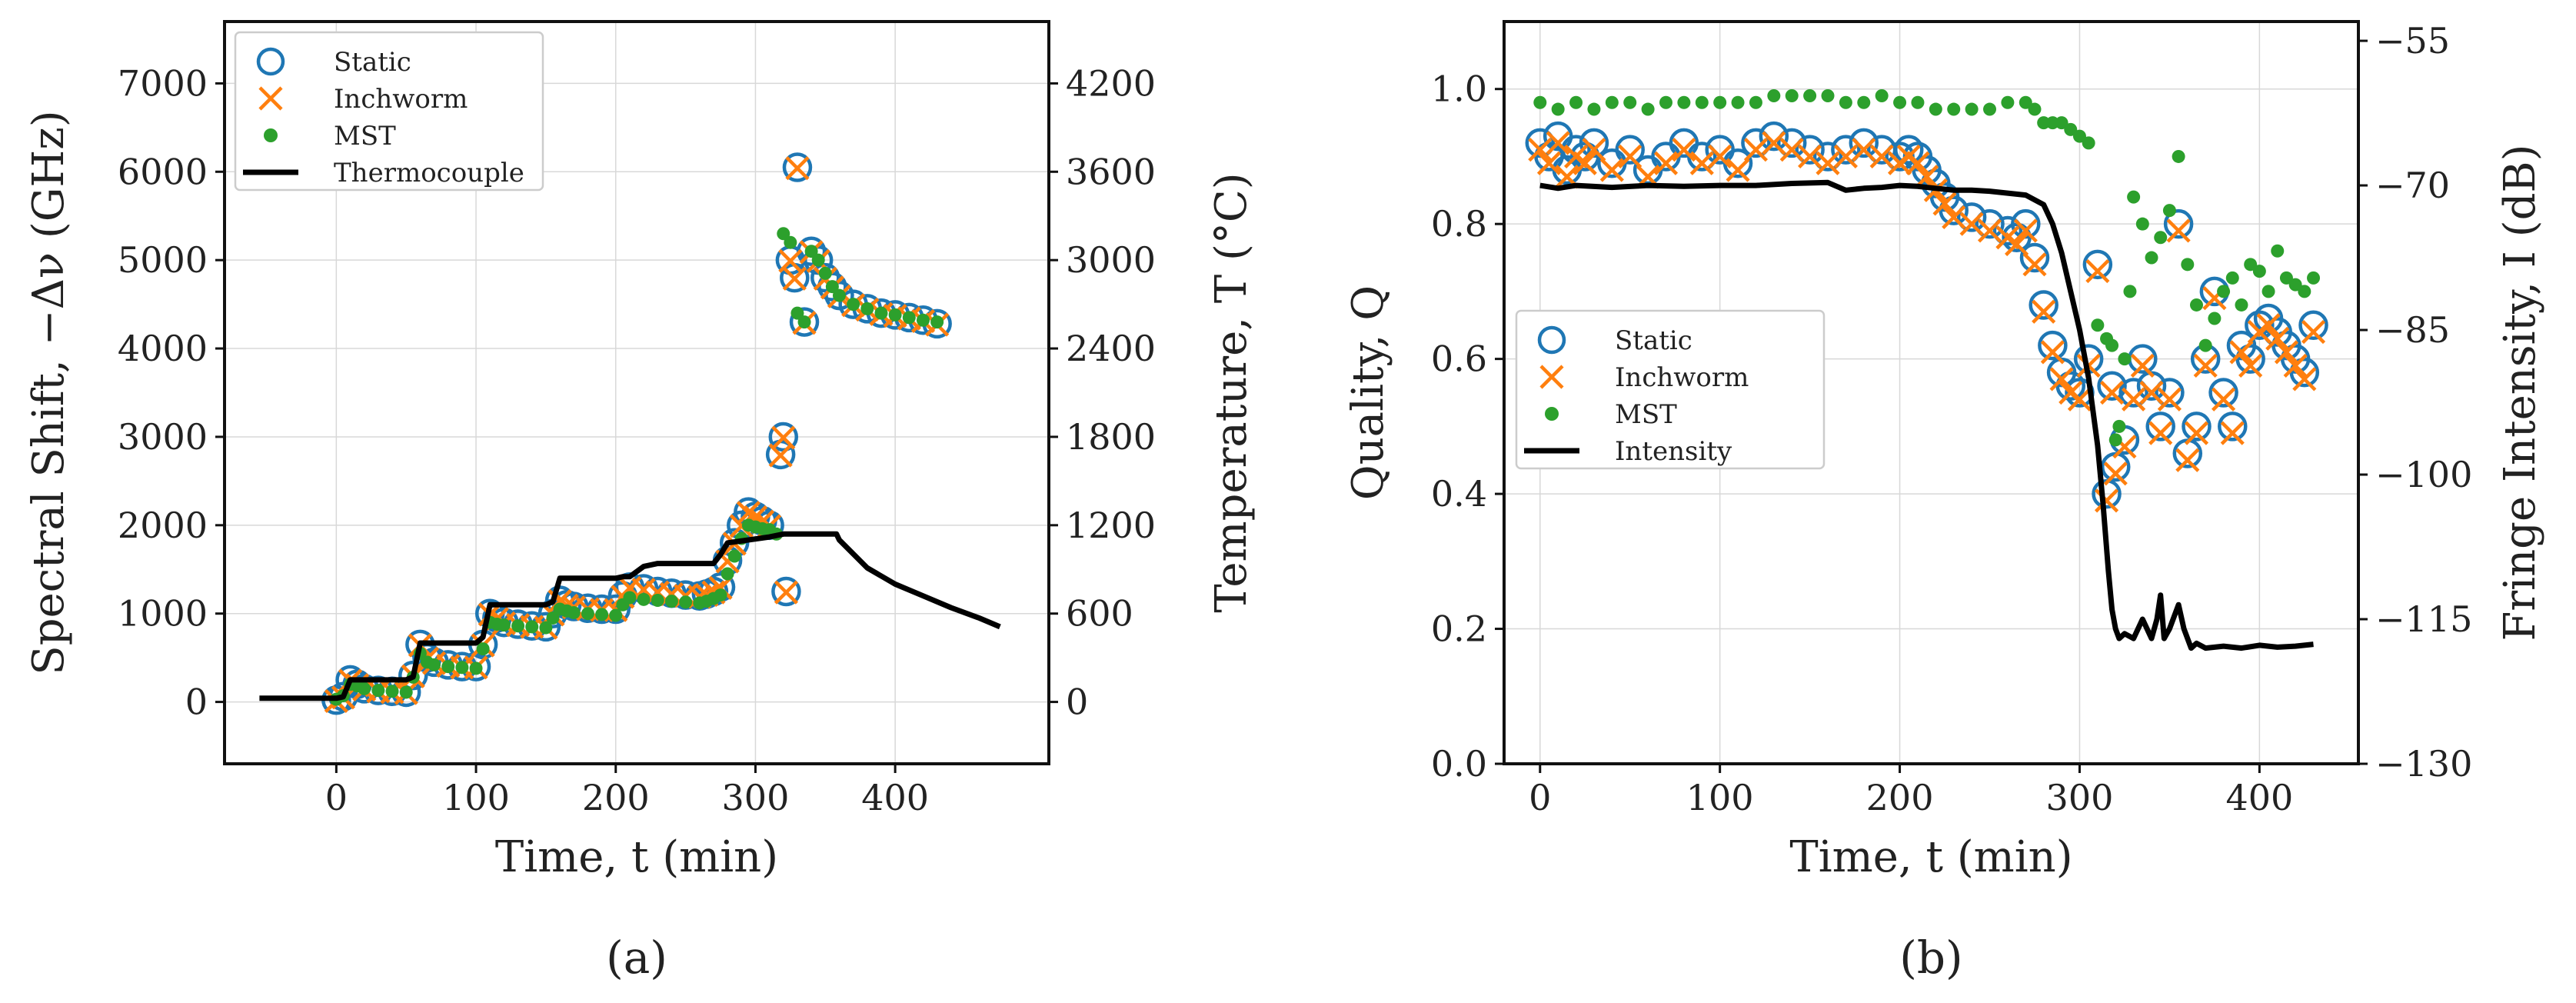 The height and width of the screenshot is (1003, 2576). I want to click on y2-tick-label: 1800, so click(1111, 437).